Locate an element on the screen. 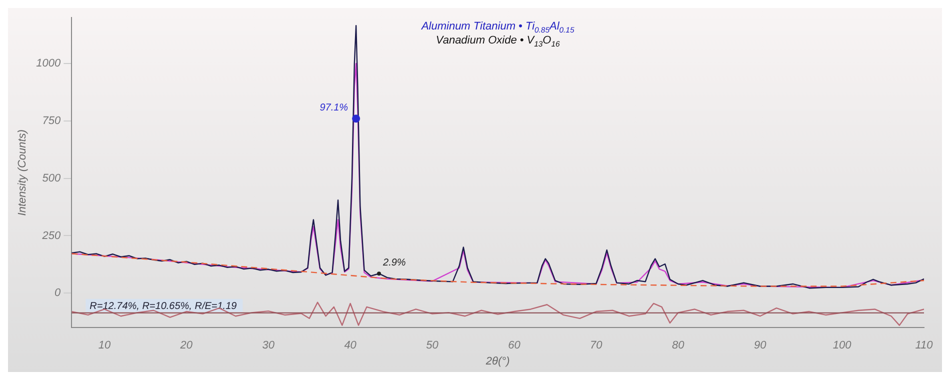  x-tick-label: 50 is located at coordinates (433, 345).